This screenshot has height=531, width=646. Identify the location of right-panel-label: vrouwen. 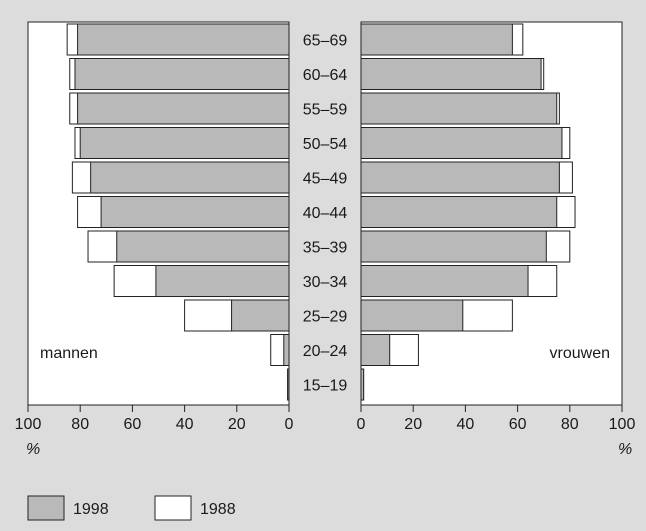
(580, 353).